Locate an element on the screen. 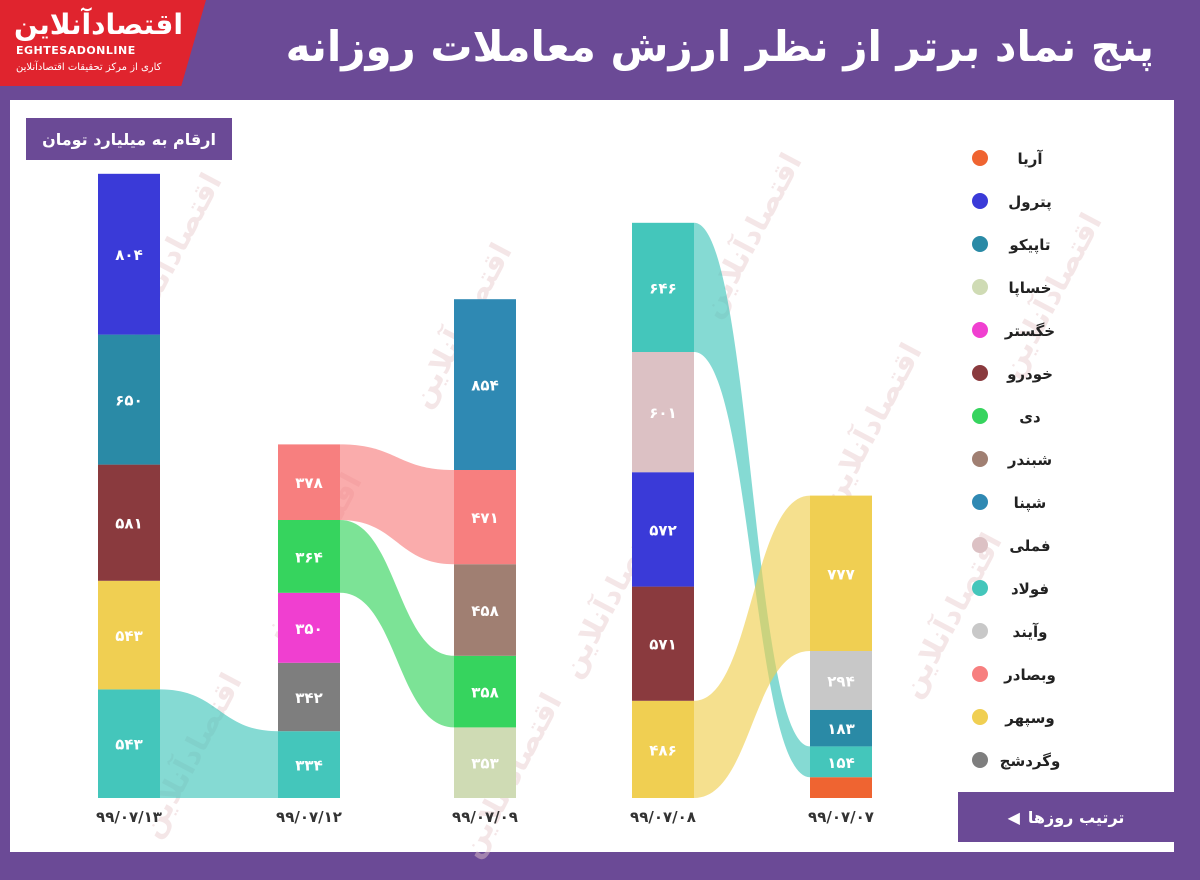  segment-value-label: ۳۶۴ is located at coordinates (308, 557).